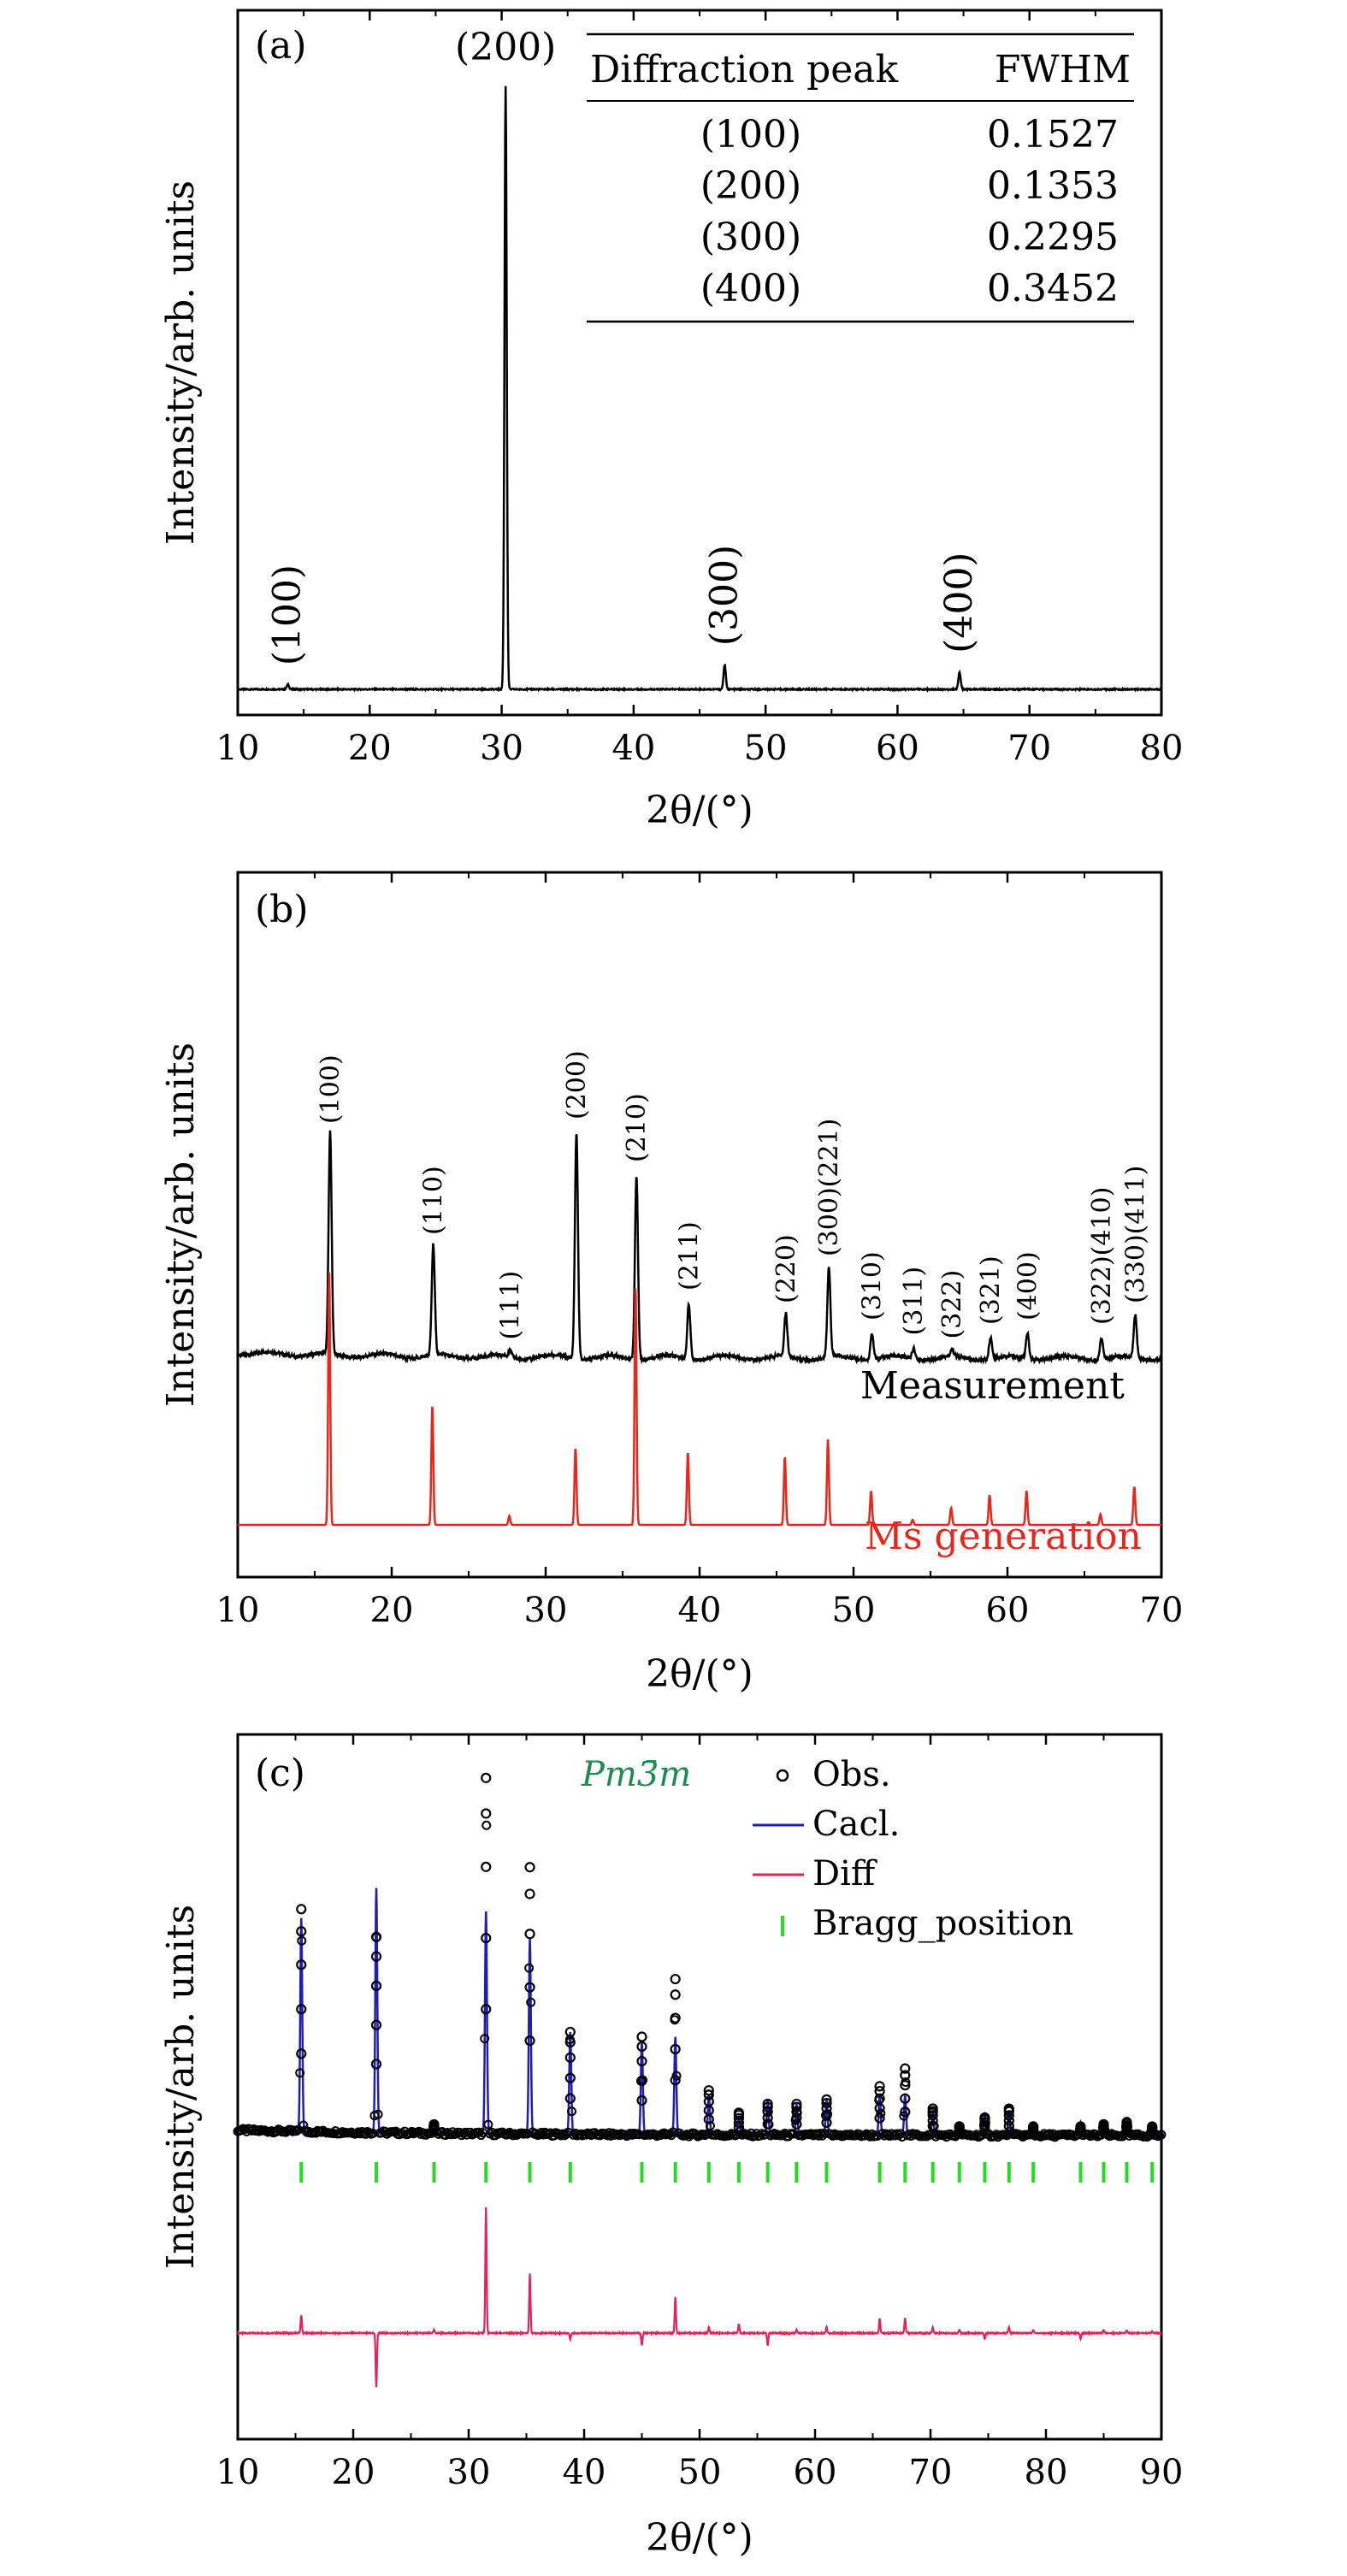  Describe the element at coordinates (181, 1225) in the screenshot. I see `panel-b-y-axis-label: Intensity/arb. units` at that location.